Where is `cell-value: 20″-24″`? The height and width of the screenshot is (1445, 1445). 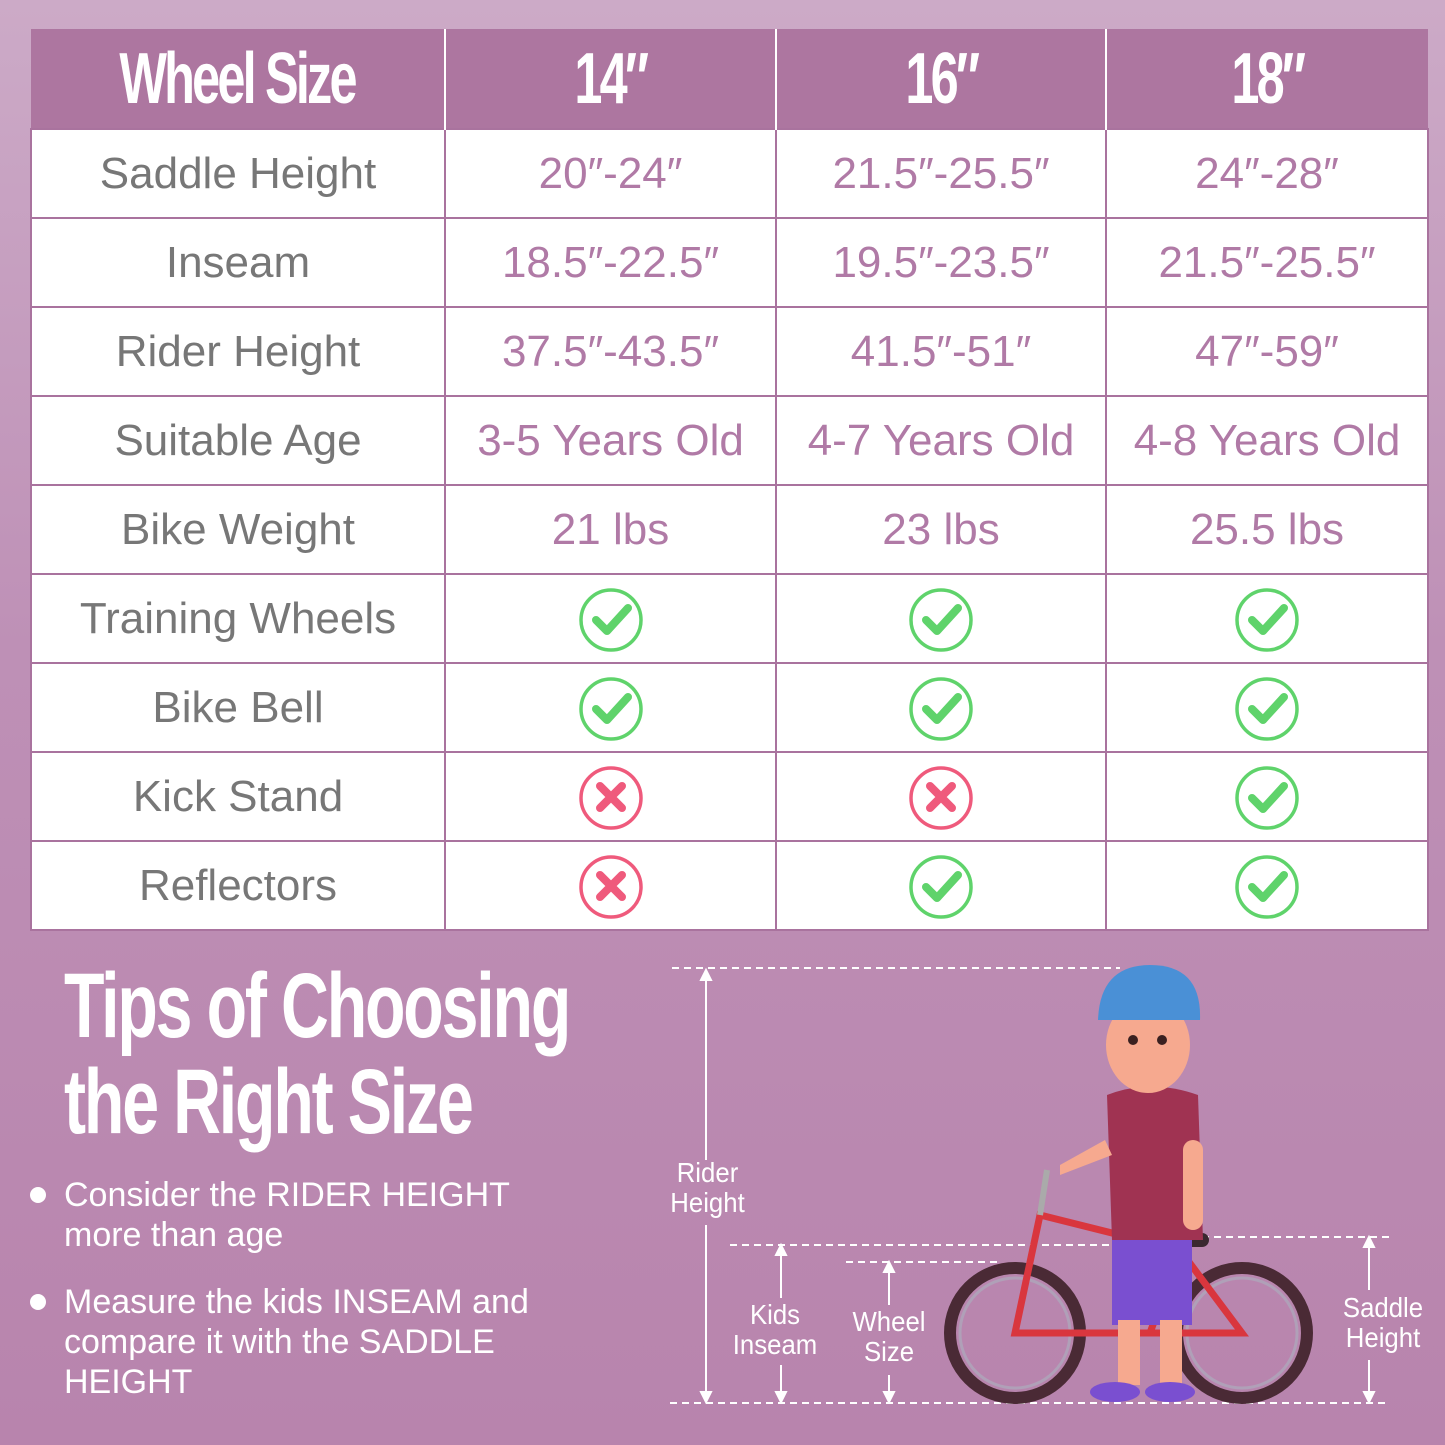 cell-value: 20″-24″ is located at coordinates (610, 173).